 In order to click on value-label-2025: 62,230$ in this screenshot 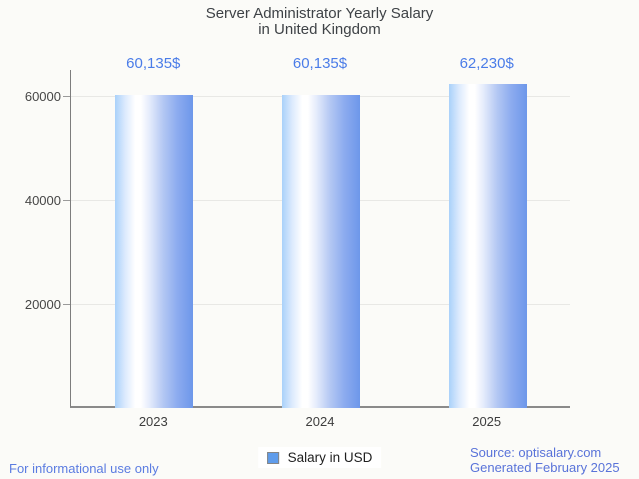, I will do `click(486, 63)`.